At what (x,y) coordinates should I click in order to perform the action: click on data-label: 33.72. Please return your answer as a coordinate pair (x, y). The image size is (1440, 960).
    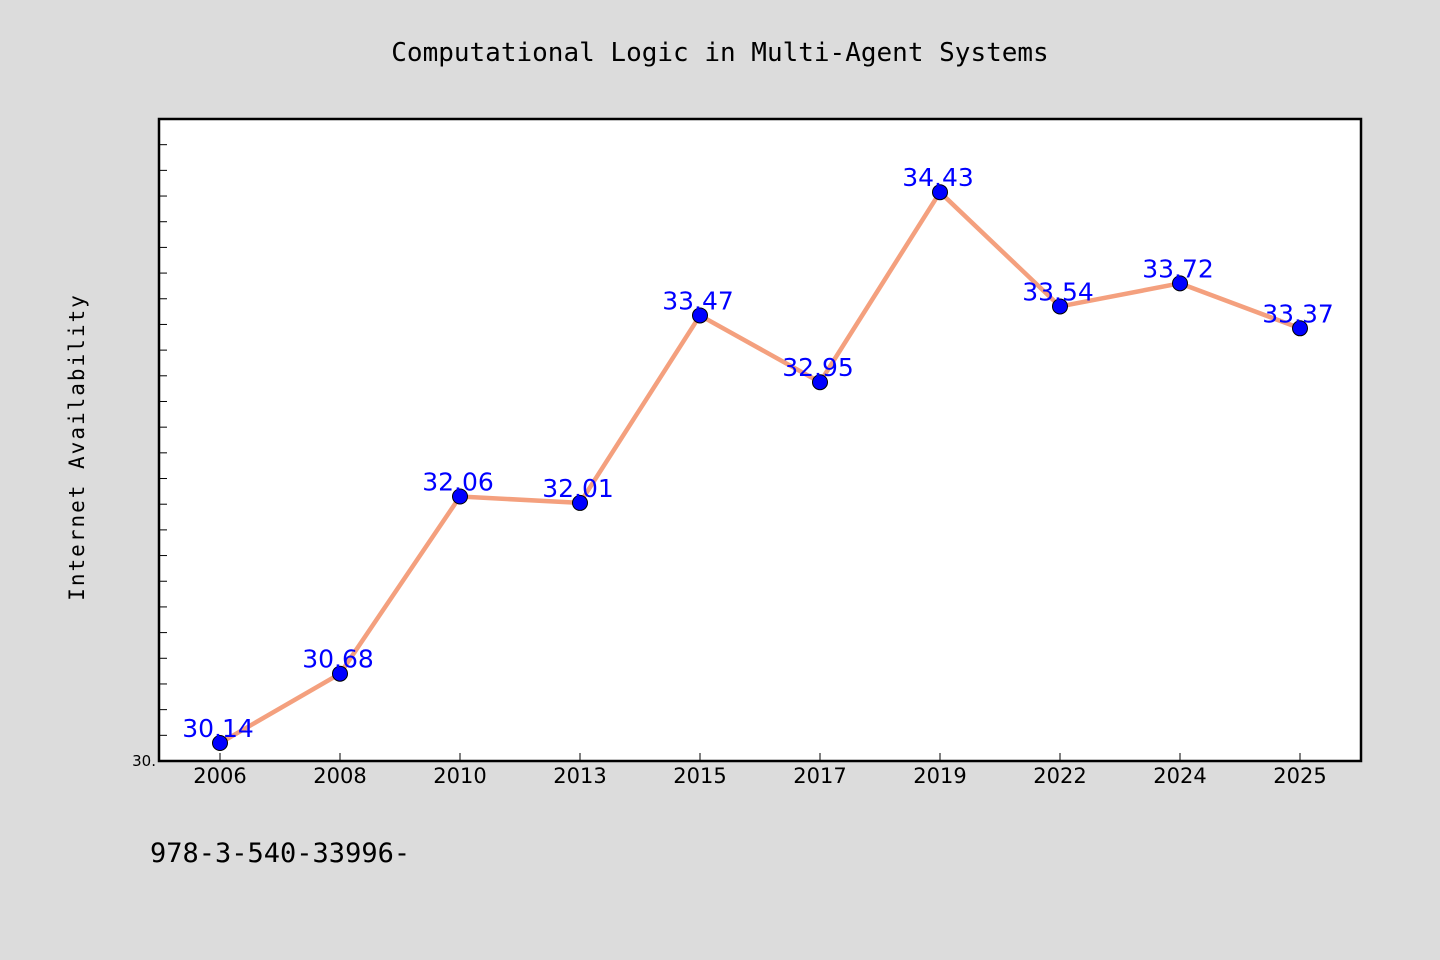
    Looking at the image, I should click on (1178, 268).